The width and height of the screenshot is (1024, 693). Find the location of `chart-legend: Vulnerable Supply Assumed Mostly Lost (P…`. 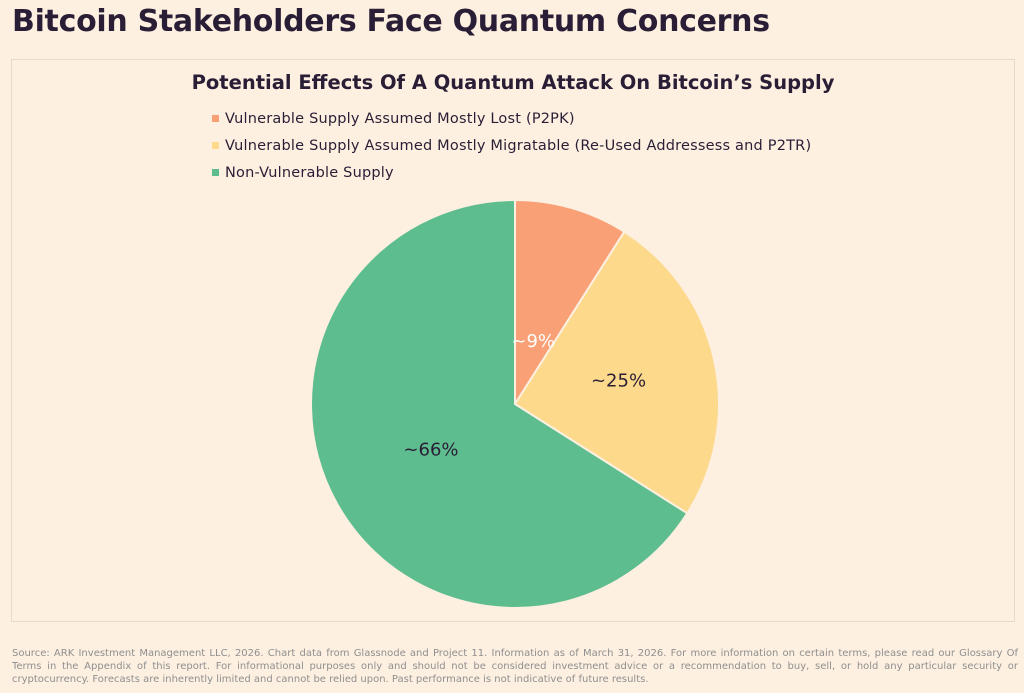

chart-legend: Vulnerable Supply Assumed Mostly Lost (P… is located at coordinates (511, 145).